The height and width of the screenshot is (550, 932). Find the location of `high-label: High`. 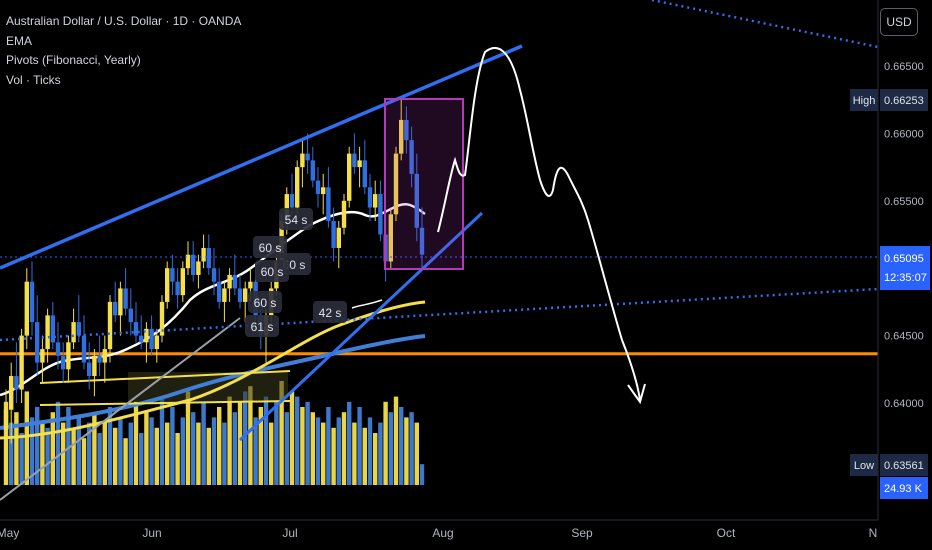

high-label: High is located at coordinates (864, 101).